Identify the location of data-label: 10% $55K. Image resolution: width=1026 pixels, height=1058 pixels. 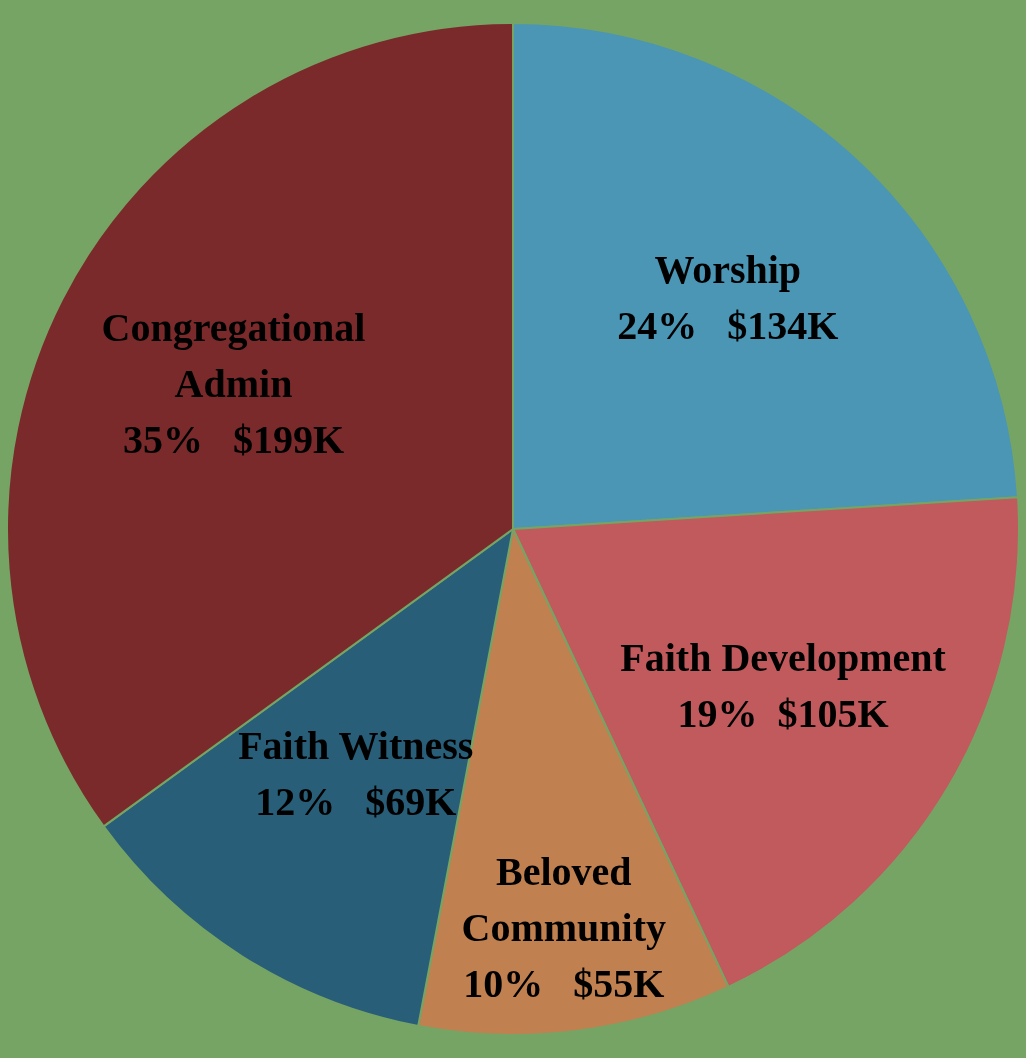
(564, 983).